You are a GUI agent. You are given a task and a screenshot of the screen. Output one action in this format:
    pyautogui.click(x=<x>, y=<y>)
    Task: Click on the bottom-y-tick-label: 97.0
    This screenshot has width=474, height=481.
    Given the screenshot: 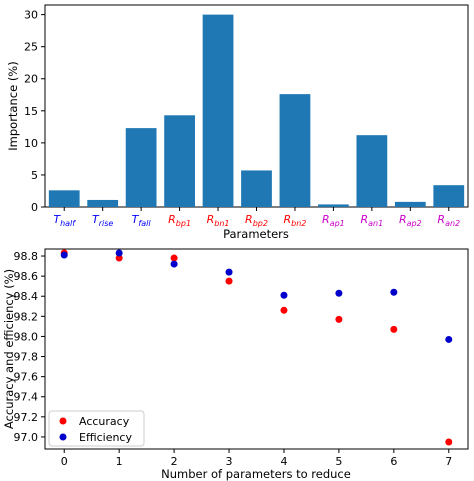 What is the action you would take?
    pyautogui.click(x=26, y=437)
    